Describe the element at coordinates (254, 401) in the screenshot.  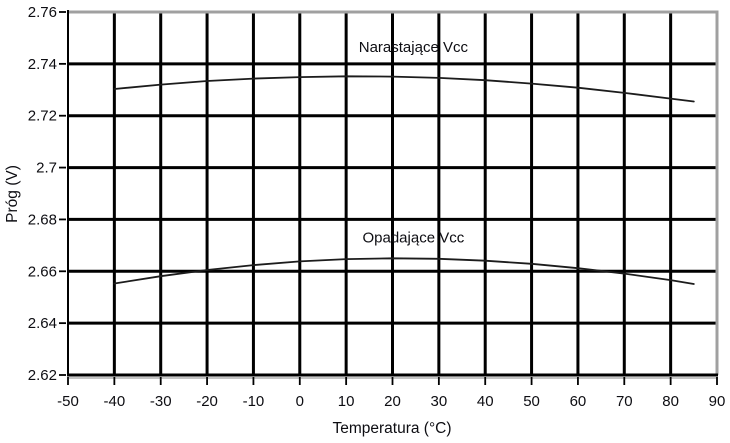
I see `x-tick-label: -10` at that location.